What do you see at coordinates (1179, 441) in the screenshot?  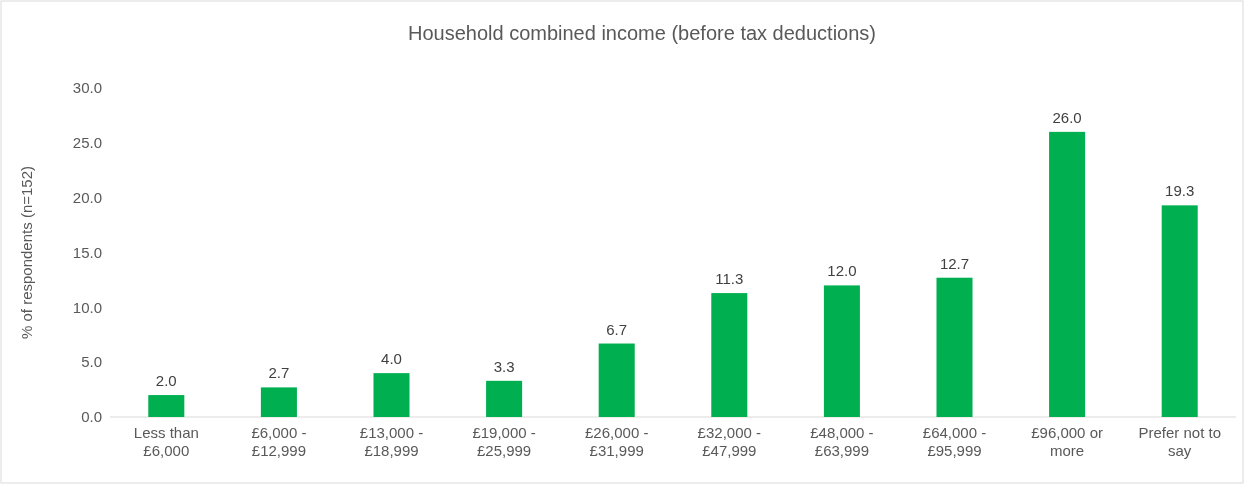 I see `x-tick-label: Prefer not to say` at bounding box center [1179, 441].